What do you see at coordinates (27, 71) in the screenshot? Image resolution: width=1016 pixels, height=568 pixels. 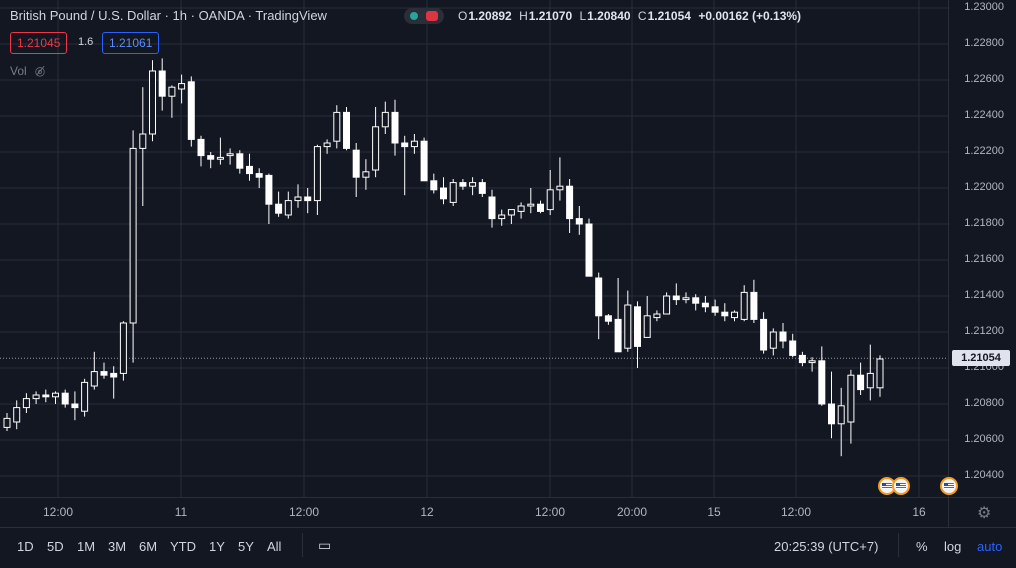 I see `volume-legend: Vol ◎̸` at bounding box center [27, 71].